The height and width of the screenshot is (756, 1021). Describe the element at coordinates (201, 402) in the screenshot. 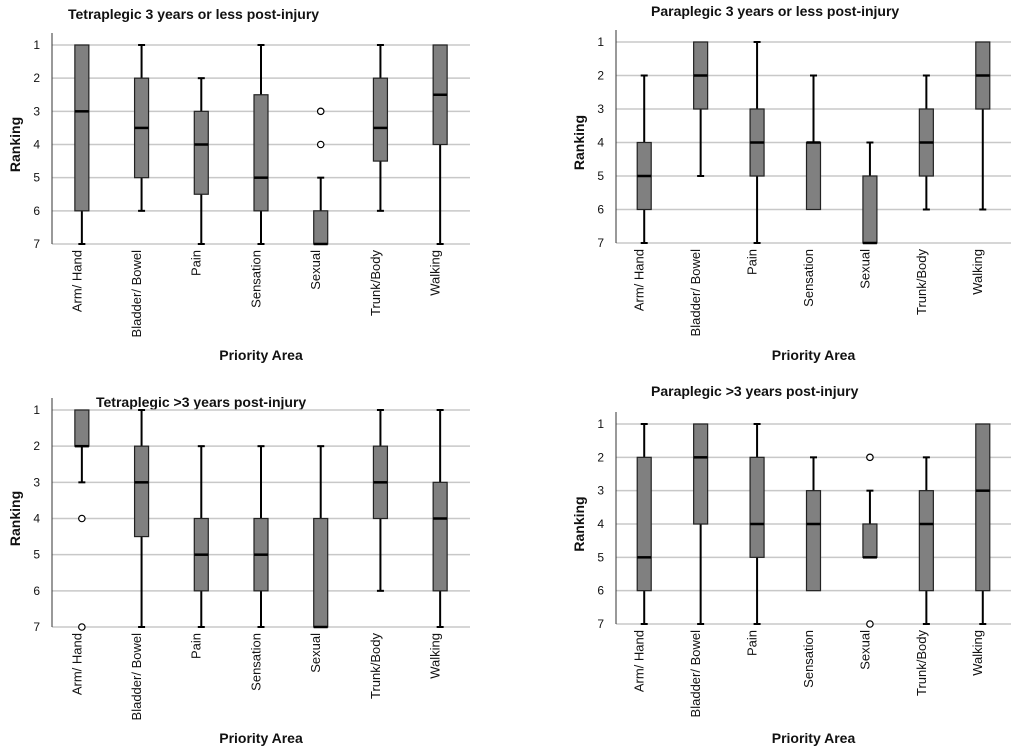

I see `chart-title: Tetraplegic >3 years post-injury` at that location.